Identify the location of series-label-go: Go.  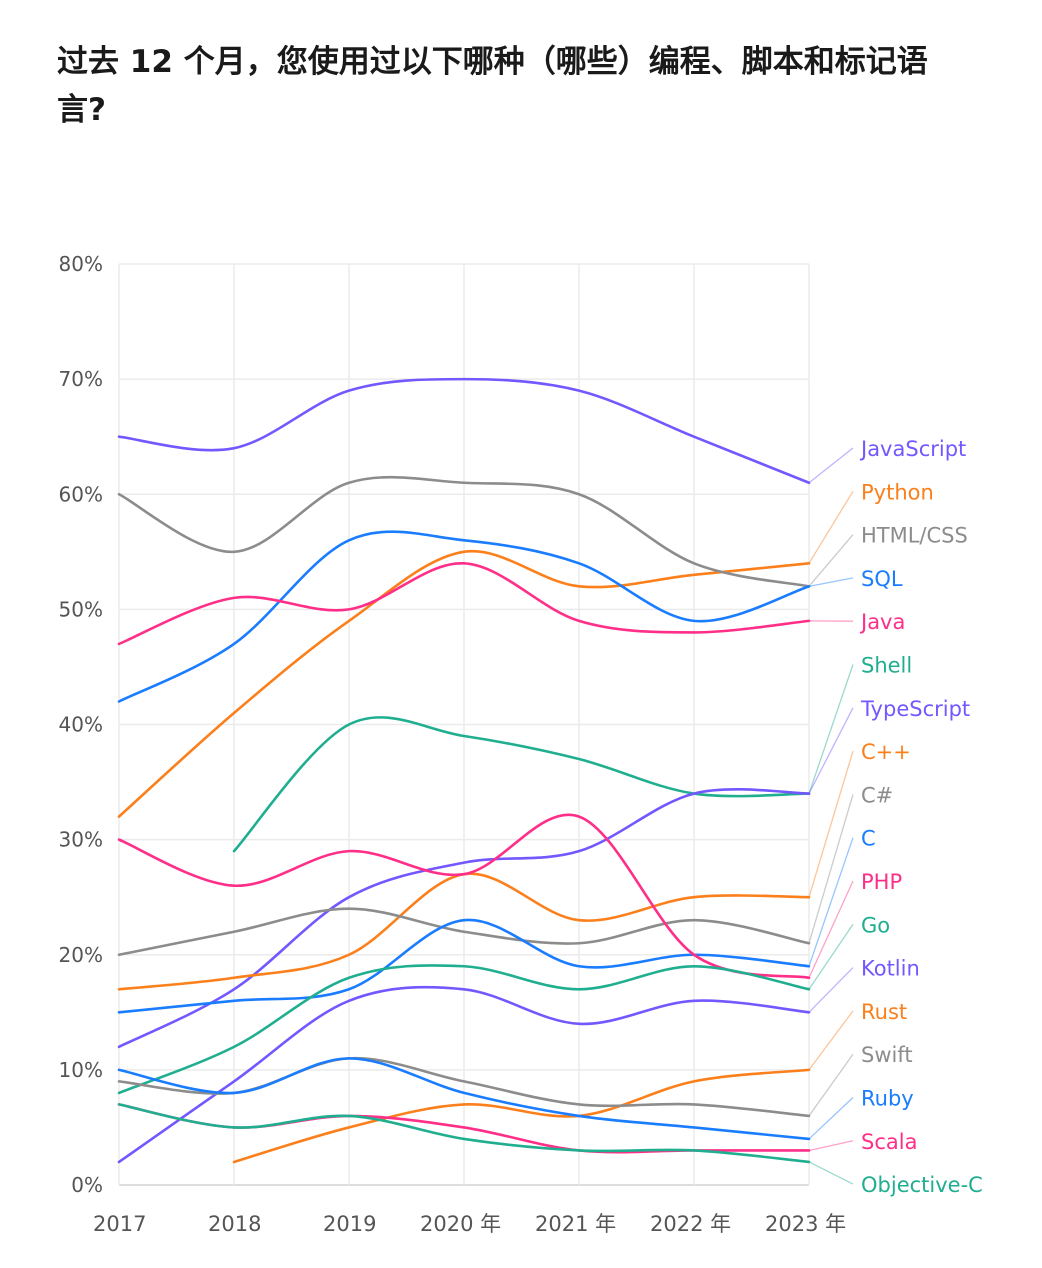
(875, 925).